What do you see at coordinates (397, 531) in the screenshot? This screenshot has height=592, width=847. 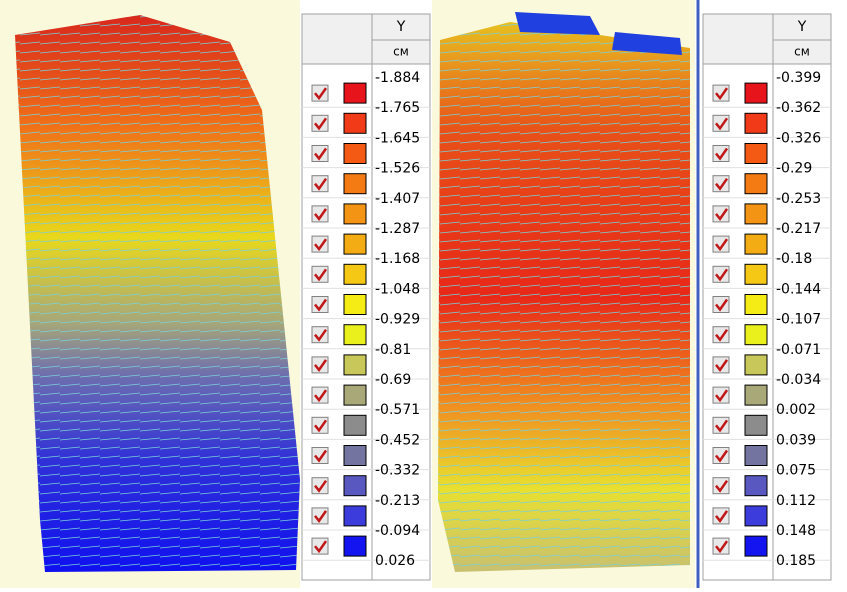 I see `legend-value: -0.094` at bounding box center [397, 531].